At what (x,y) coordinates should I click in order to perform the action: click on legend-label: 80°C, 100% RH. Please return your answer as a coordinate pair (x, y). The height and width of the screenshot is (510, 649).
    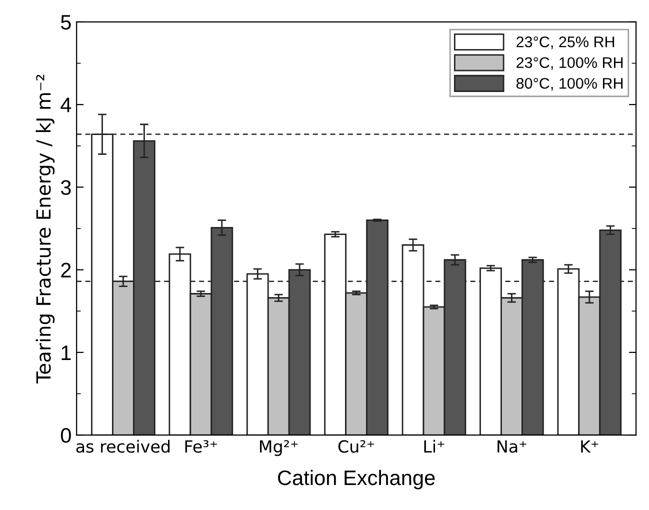
    Looking at the image, I should click on (569, 84).